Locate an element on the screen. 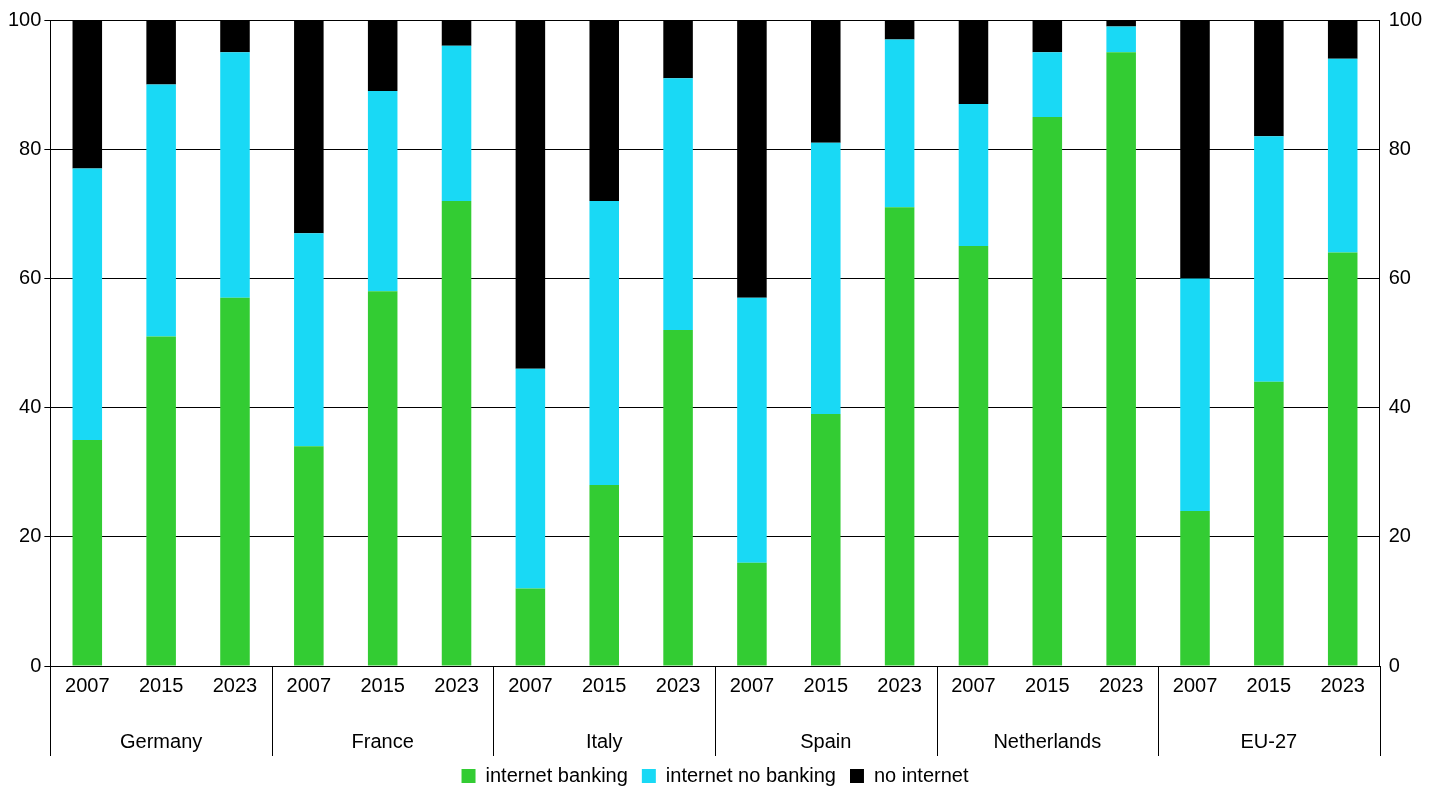 The height and width of the screenshot is (796, 1430). y-tick-label: 20 is located at coordinates (30, 535).